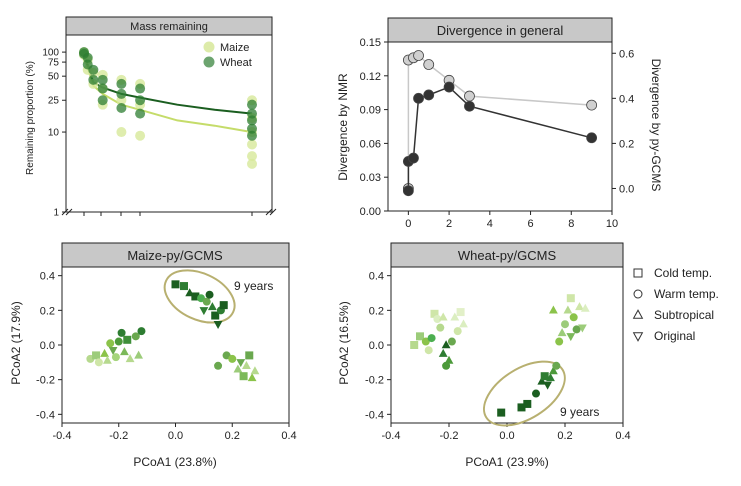  I want to click on pcoa-ytick-label: 0.0, so click(47, 346).